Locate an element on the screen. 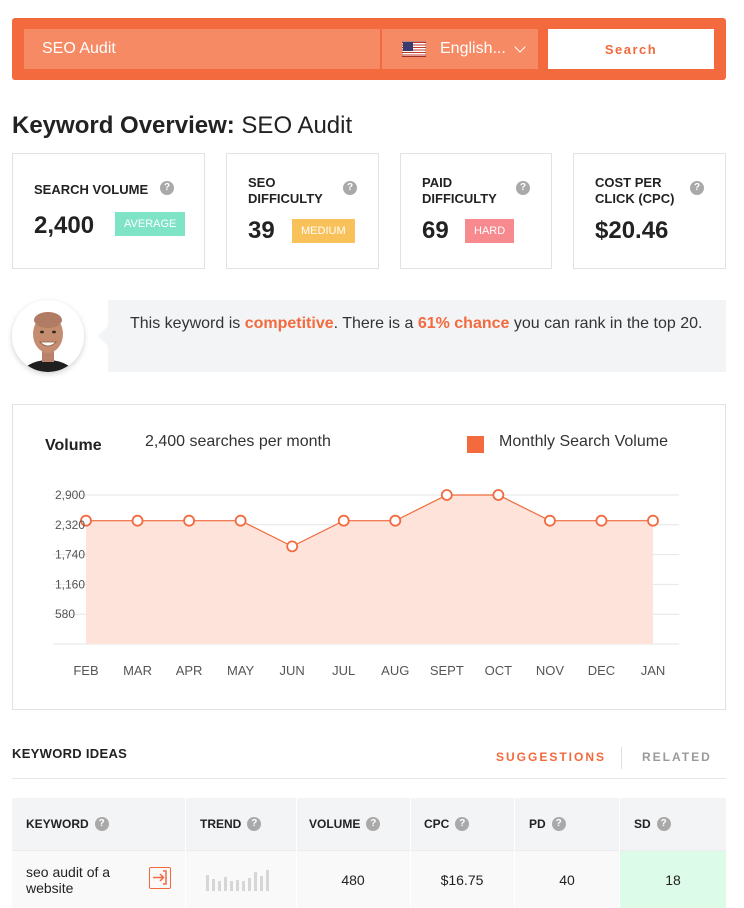 The width and height of the screenshot is (744, 908). arrow-into-box-icon is located at coordinates (160, 878).